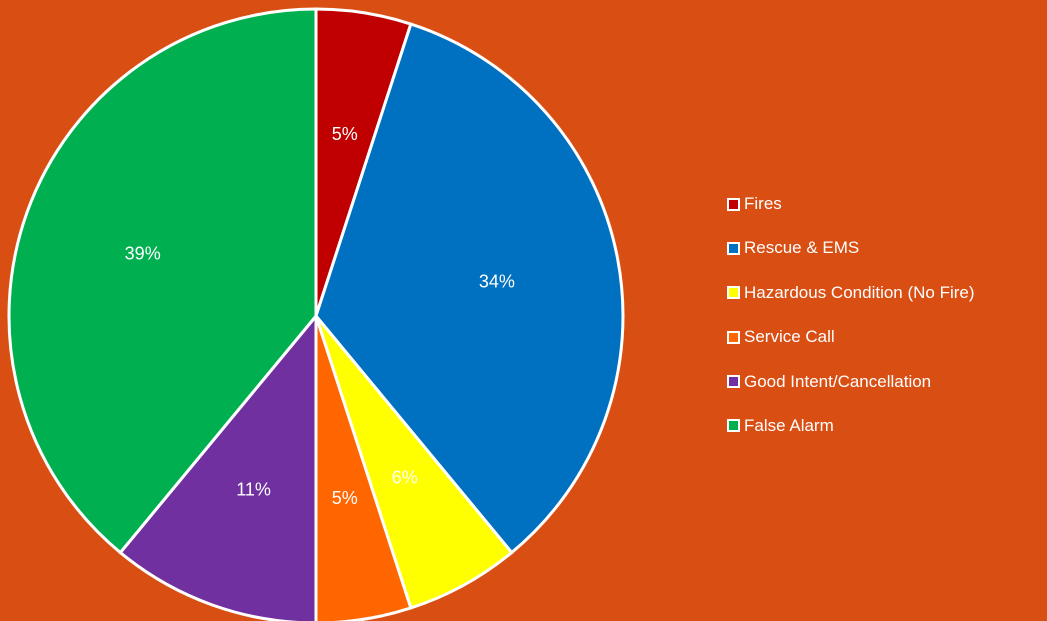 This screenshot has width=1047, height=621. What do you see at coordinates (345, 134) in the screenshot?
I see `data-label-fires: 5%` at bounding box center [345, 134].